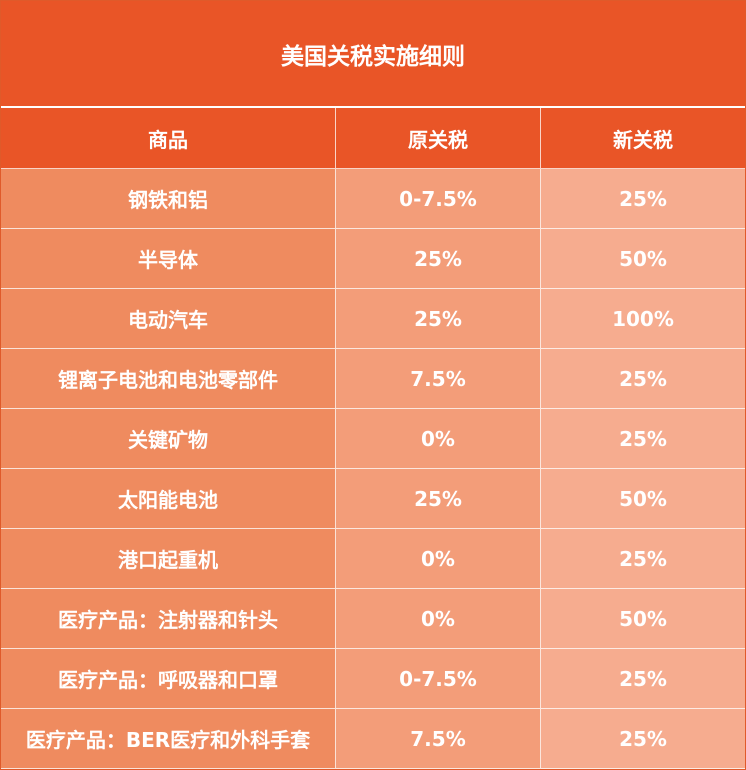 The height and width of the screenshot is (770, 746). What do you see at coordinates (168, 619) in the screenshot?
I see `product-cell: 医疗产品：注射器和针头` at bounding box center [168, 619].